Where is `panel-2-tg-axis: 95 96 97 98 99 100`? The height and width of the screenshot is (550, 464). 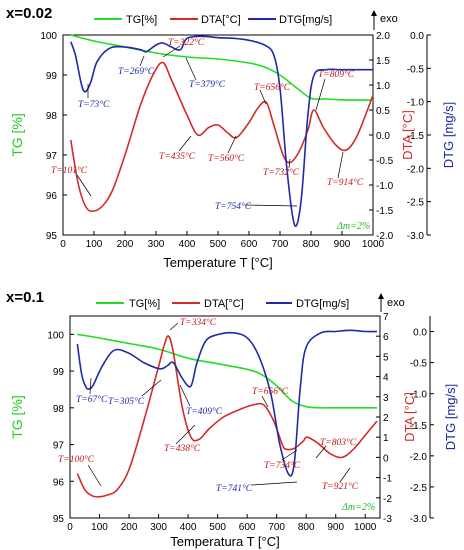 panel-2-tg-axis: 95 96 97 98 99 100 is located at coordinates (60, 427).